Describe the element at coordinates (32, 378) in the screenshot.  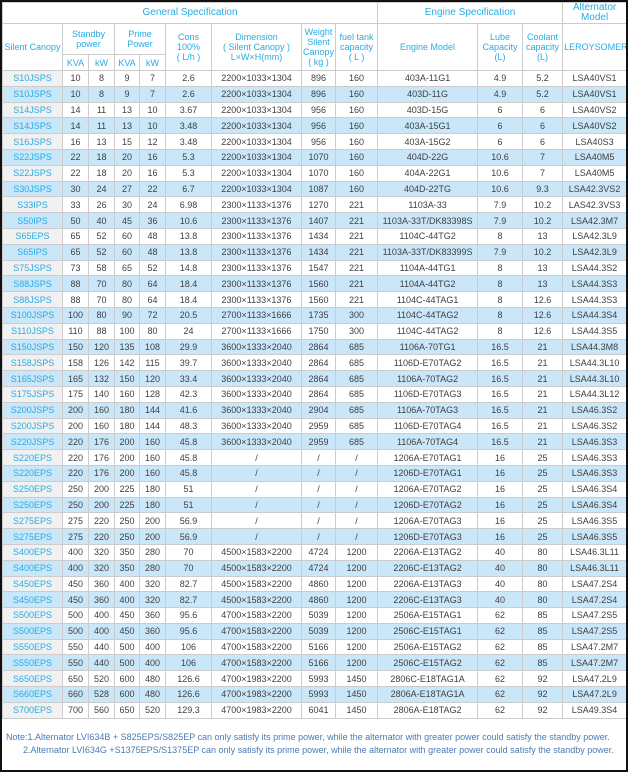
I see `model-link: S165JSPS` at that location.